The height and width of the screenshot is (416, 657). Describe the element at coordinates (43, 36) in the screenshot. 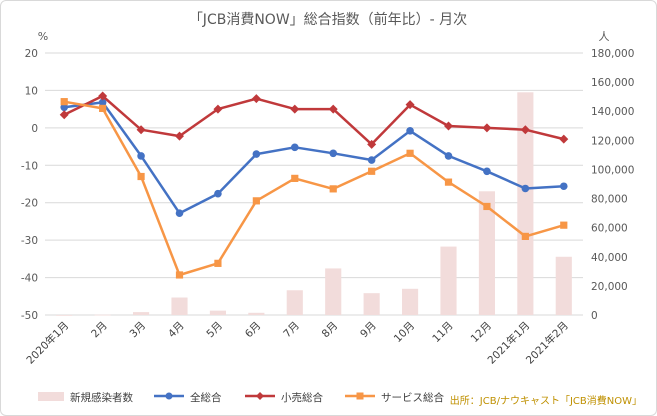

I see `left-axis-unit: %` at that location.